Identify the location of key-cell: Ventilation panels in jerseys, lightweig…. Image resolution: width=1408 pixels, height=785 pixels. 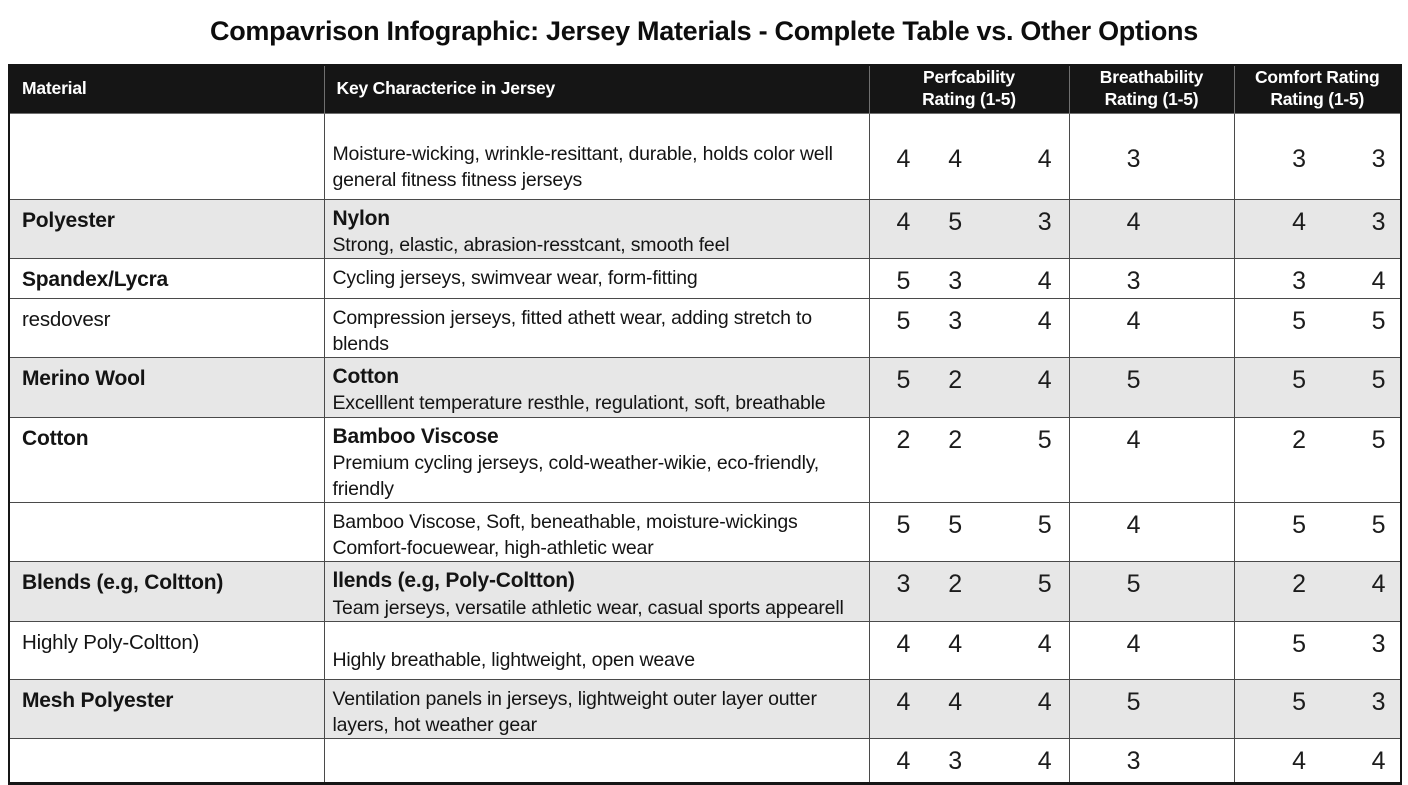
(596, 708).